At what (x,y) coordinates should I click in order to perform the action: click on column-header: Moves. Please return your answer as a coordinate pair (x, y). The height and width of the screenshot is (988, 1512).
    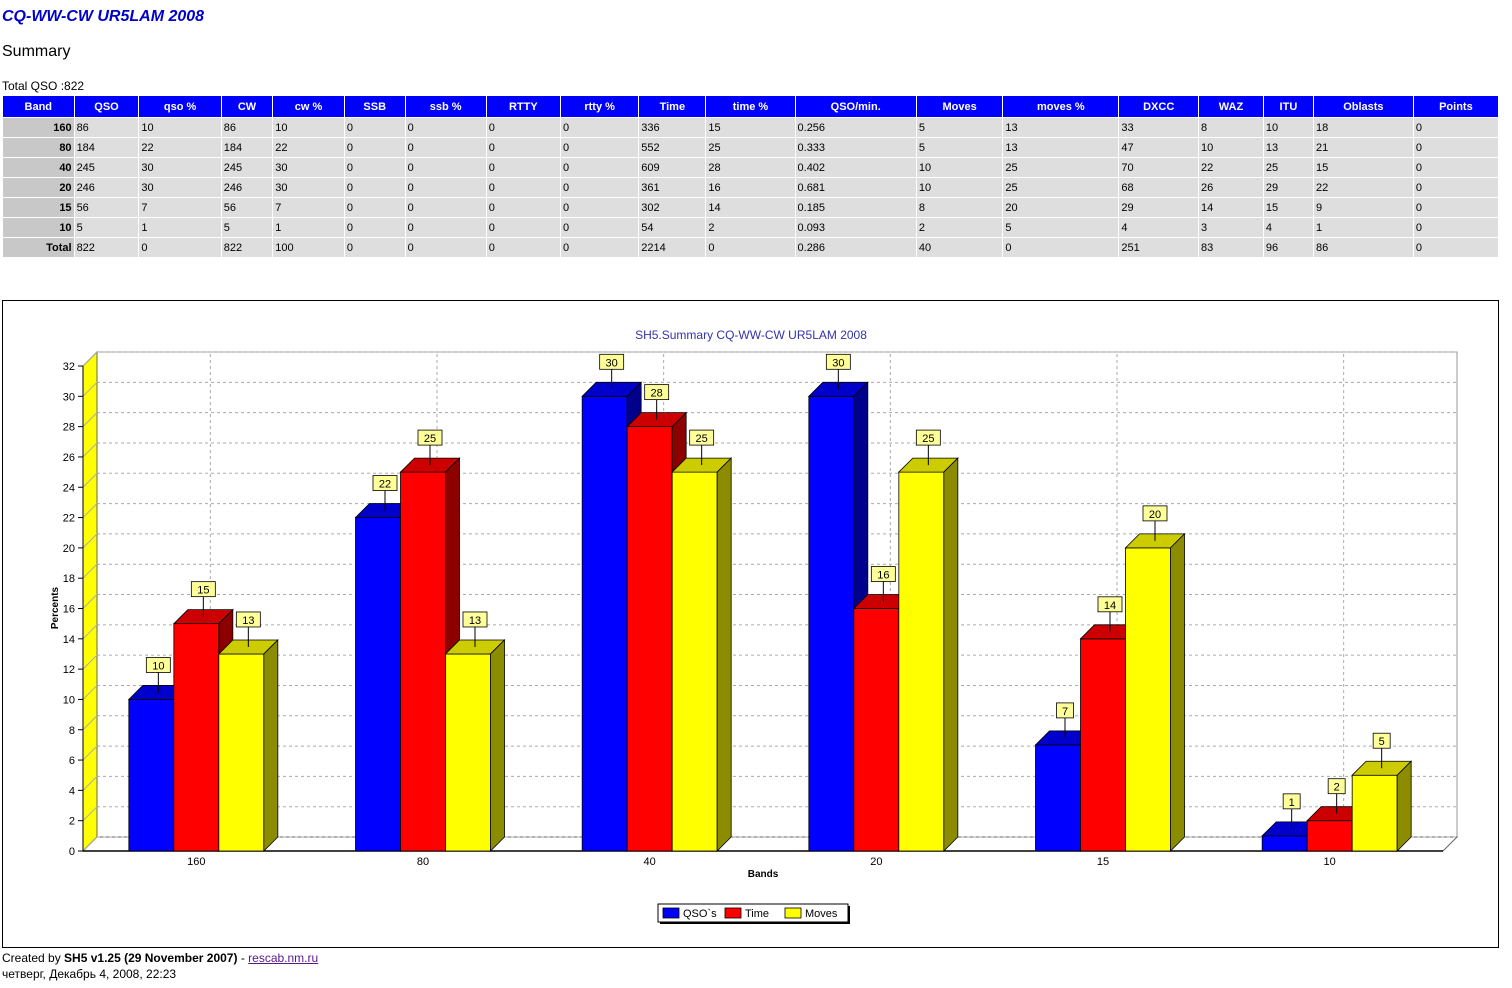
    Looking at the image, I should click on (959, 106).